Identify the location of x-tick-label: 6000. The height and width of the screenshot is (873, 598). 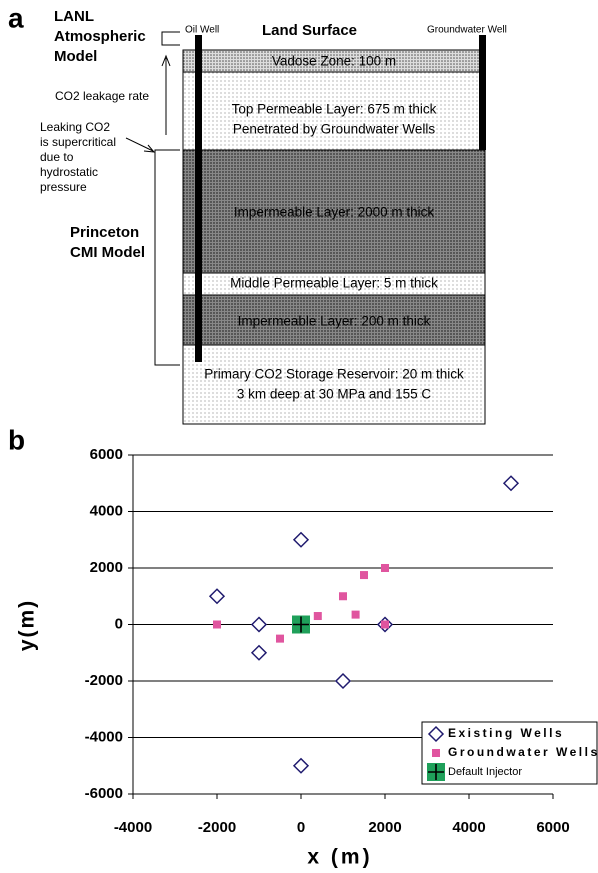
(552, 827).